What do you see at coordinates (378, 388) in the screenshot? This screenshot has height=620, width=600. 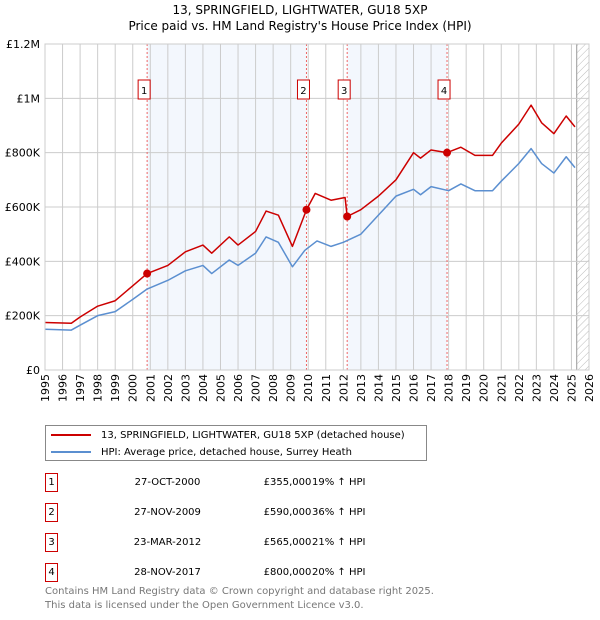 I see `x-tick-label: 2014` at bounding box center [378, 388].